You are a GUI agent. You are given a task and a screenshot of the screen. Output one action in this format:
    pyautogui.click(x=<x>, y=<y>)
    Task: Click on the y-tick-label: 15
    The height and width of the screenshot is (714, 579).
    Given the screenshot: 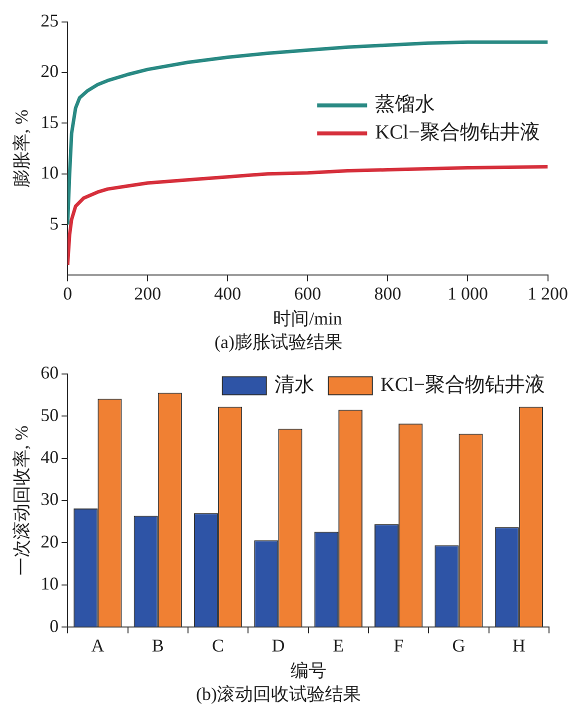 What is the action you would take?
    pyautogui.click(x=49, y=122)
    